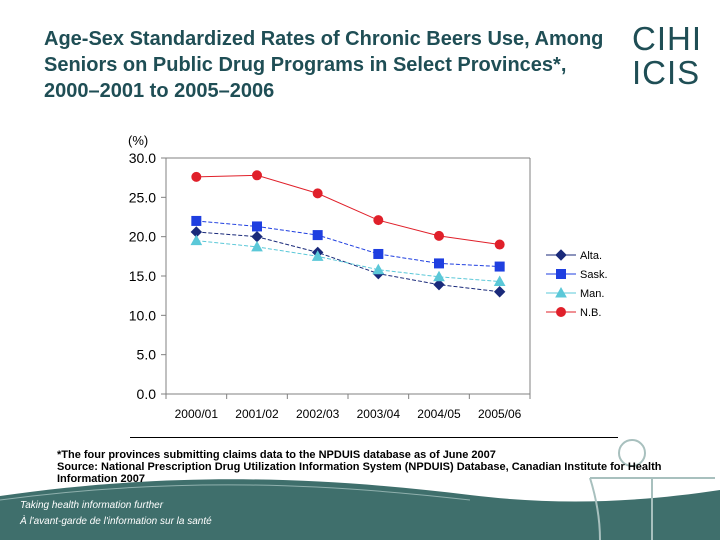 The width and height of the screenshot is (720, 540). I want to click on x-tick-label: 2000/01, so click(197, 414).